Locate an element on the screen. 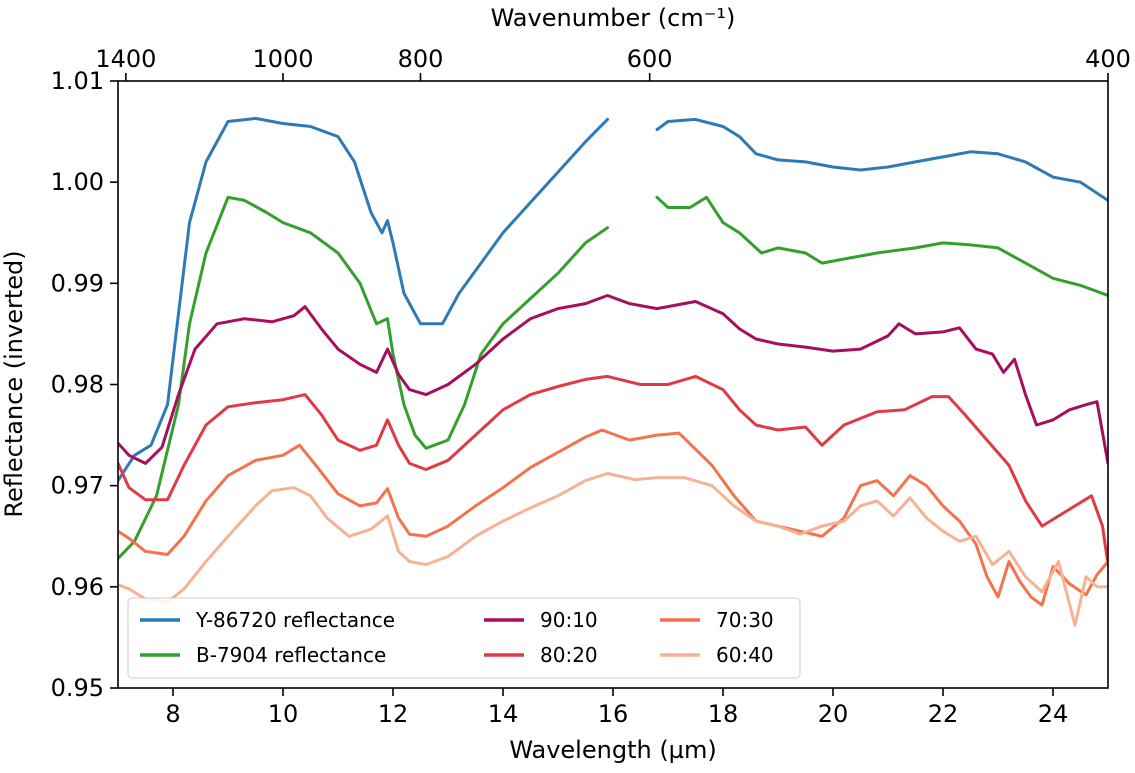 The image size is (1135, 773). y-tick-label: 0.99 is located at coordinates (77, 283).